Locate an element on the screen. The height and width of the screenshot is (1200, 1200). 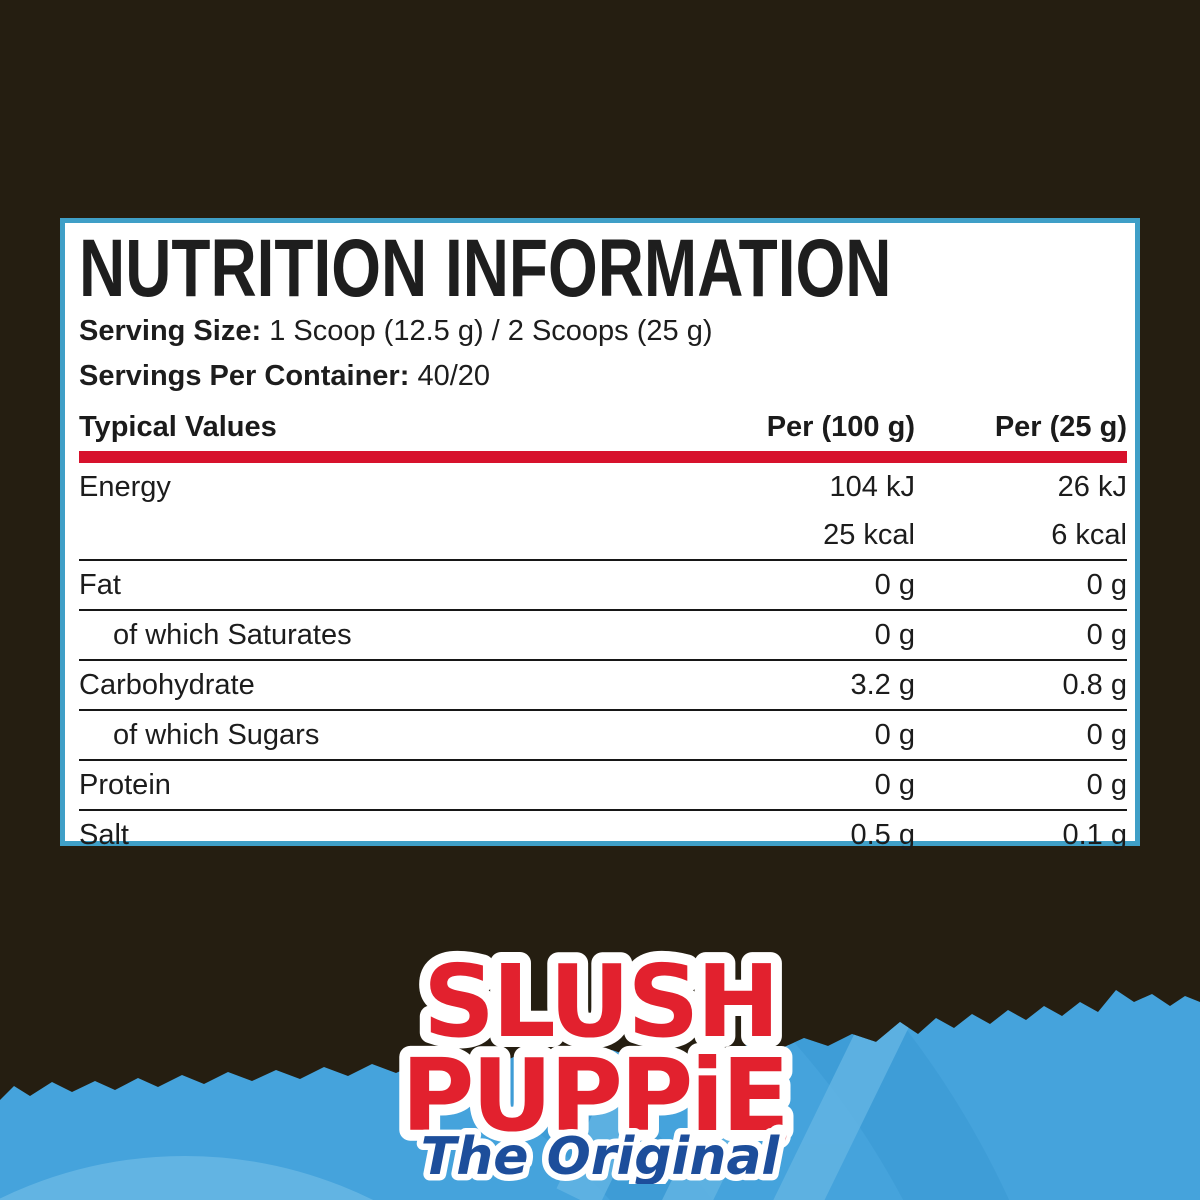
value-per-100g: 3.2 g is located at coordinates (883, 684).